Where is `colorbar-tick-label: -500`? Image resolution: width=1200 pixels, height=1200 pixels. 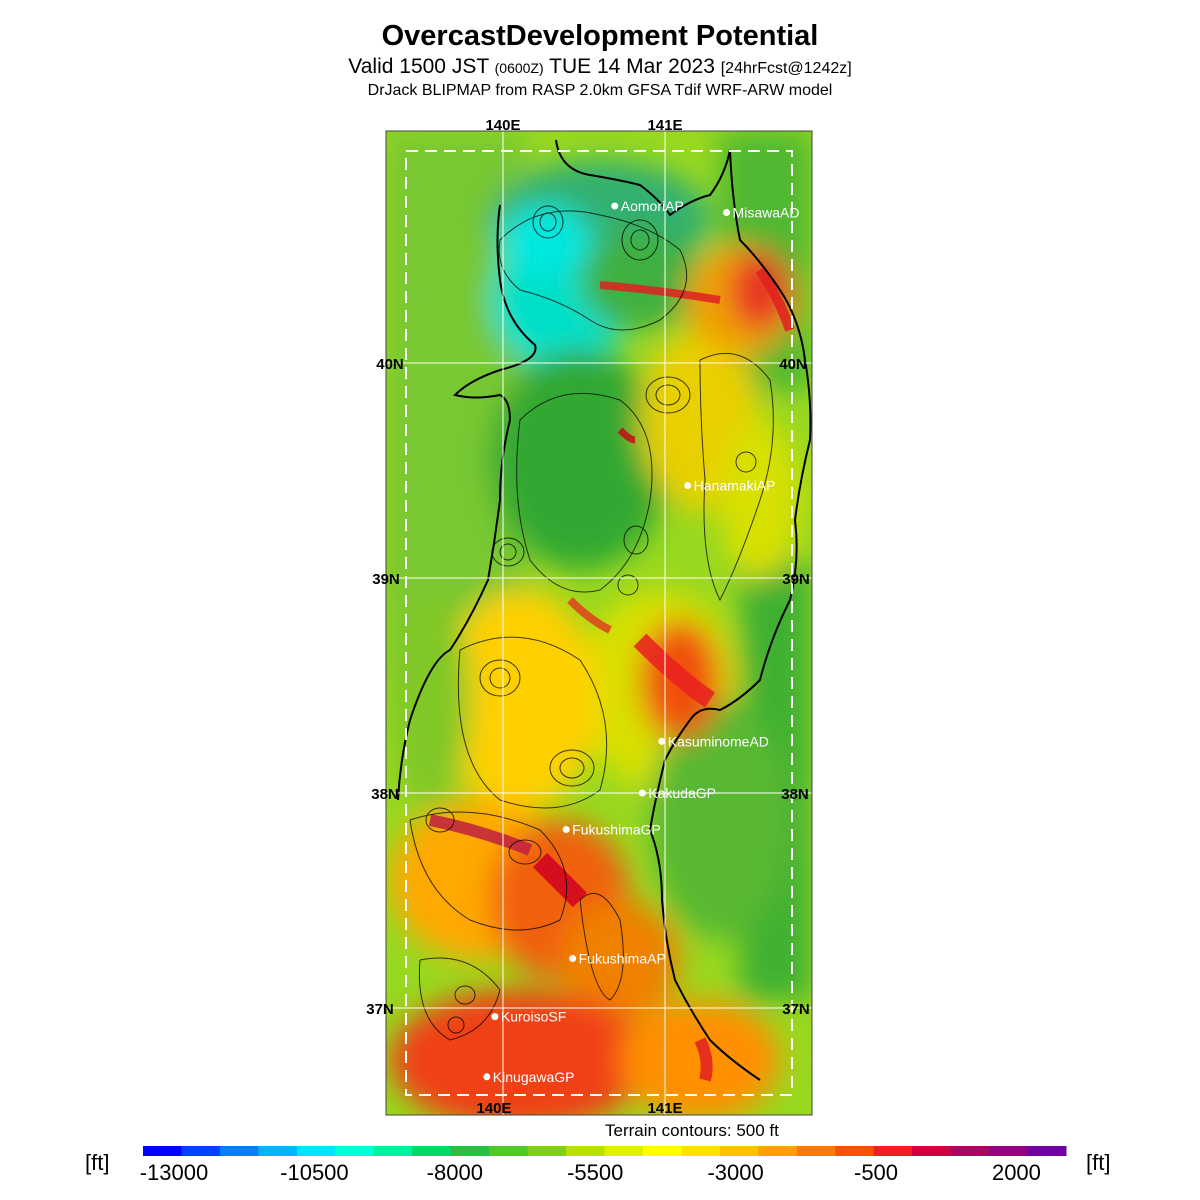
colorbar-tick-label: -500 is located at coordinates (876, 1172).